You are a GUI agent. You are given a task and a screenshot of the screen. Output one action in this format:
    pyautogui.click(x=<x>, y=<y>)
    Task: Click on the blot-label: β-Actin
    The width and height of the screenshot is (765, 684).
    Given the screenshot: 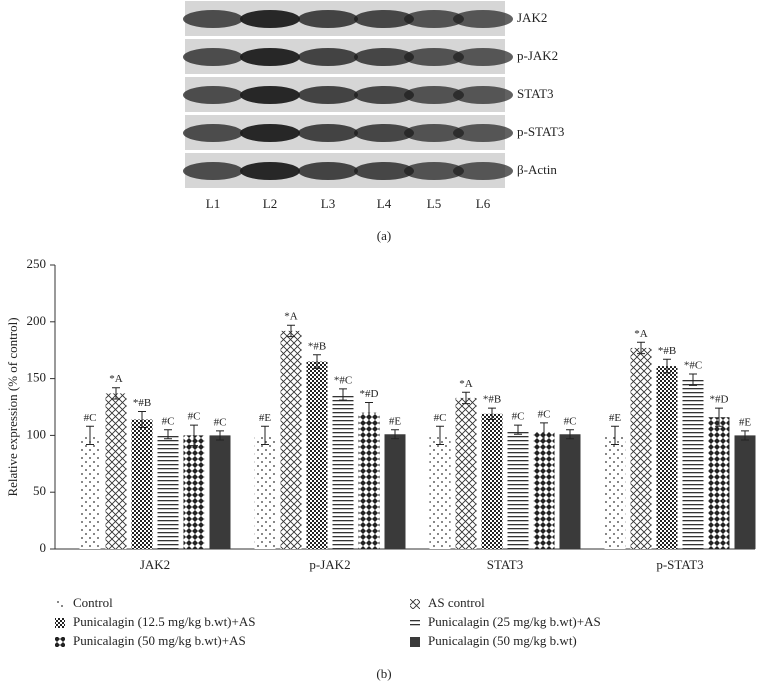 What is the action you would take?
    pyautogui.click(x=537, y=169)
    